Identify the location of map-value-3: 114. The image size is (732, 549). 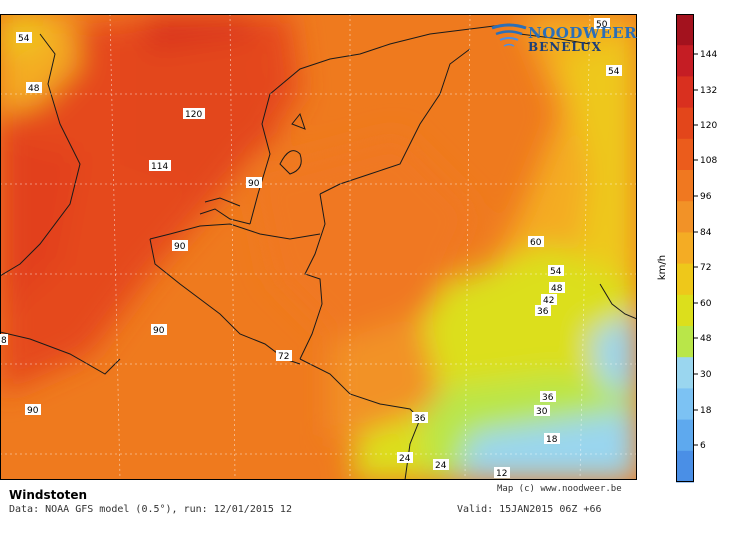
(160, 166).